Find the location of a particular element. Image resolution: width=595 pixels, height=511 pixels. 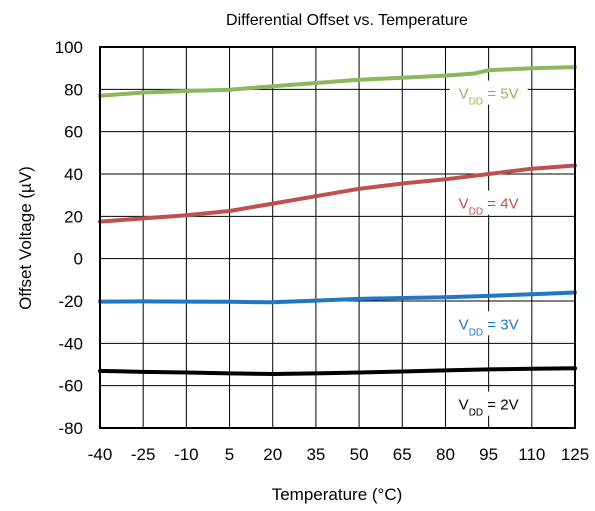

x-tick-label: 65 is located at coordinates (402, 454).